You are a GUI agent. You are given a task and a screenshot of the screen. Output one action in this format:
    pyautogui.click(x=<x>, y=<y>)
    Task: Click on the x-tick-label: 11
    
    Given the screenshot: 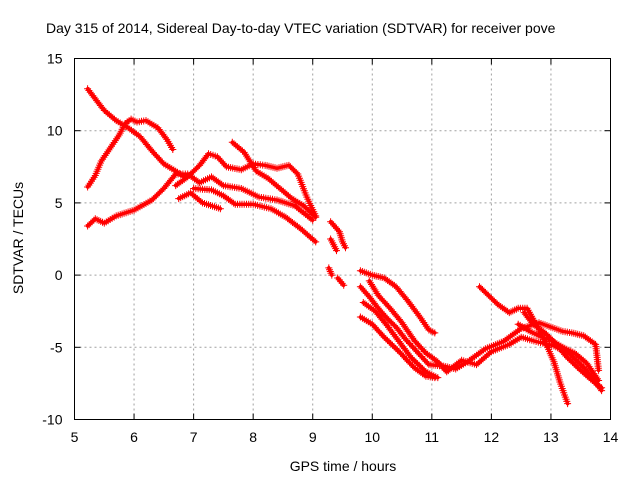 What is the action you would take?
    pyautogui.click(x=432, y=437)
    